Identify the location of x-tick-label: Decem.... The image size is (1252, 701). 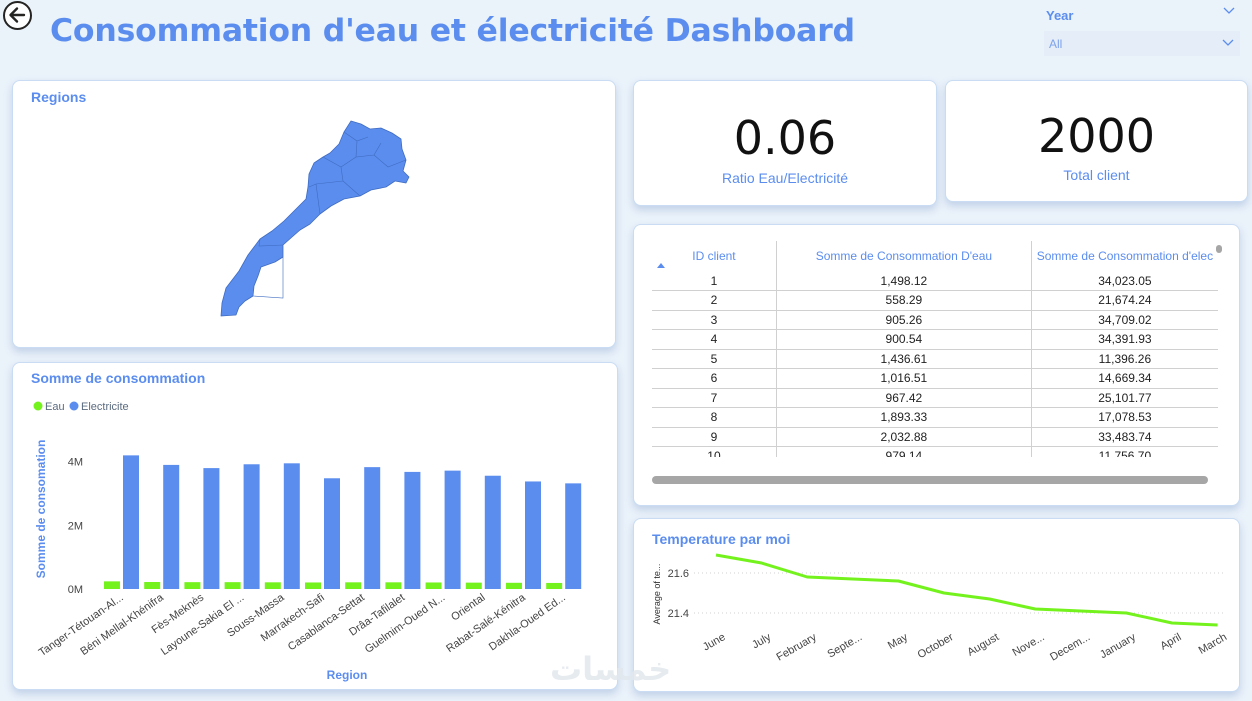
(1070, 647).